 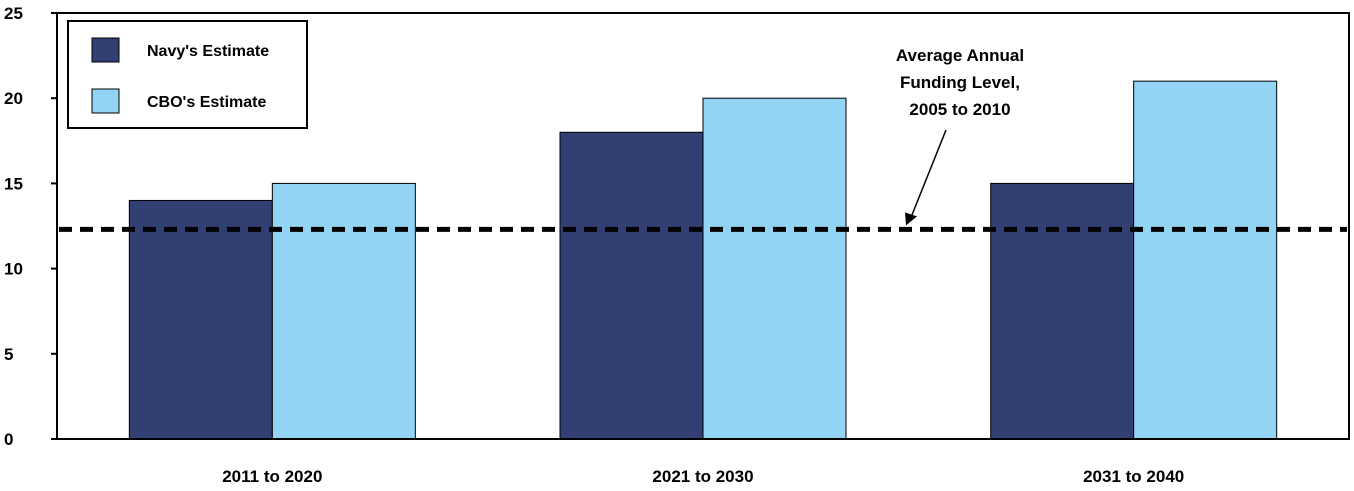 I want to click on y-tick-label: 5, so click(x=8, y=354).